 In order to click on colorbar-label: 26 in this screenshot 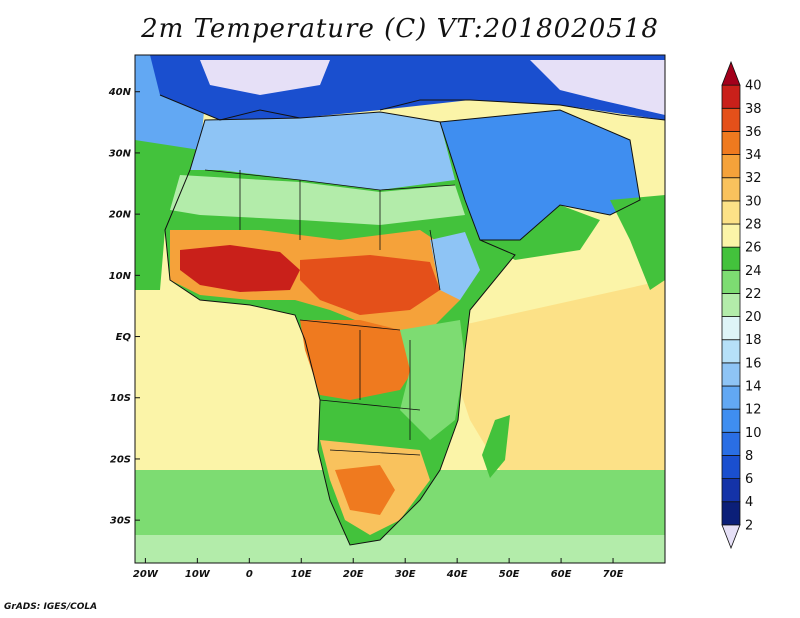, I will do `click(753, 248)`.